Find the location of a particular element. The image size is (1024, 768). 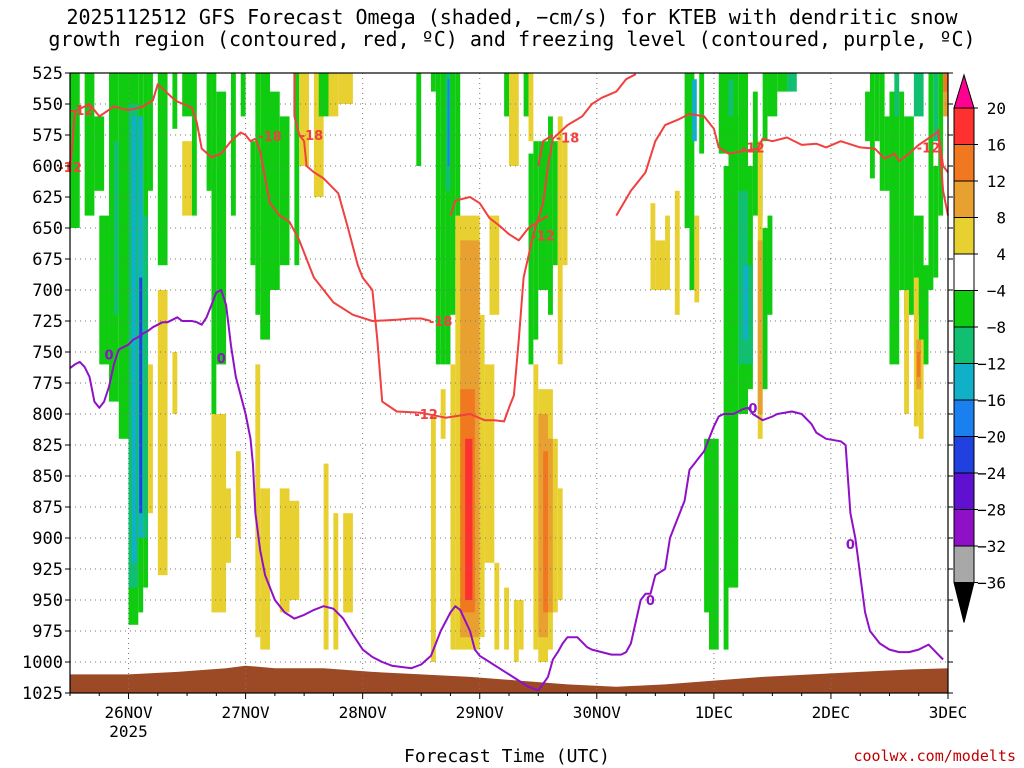

colorbar-label: −12 is located at coordinates (991, 364).